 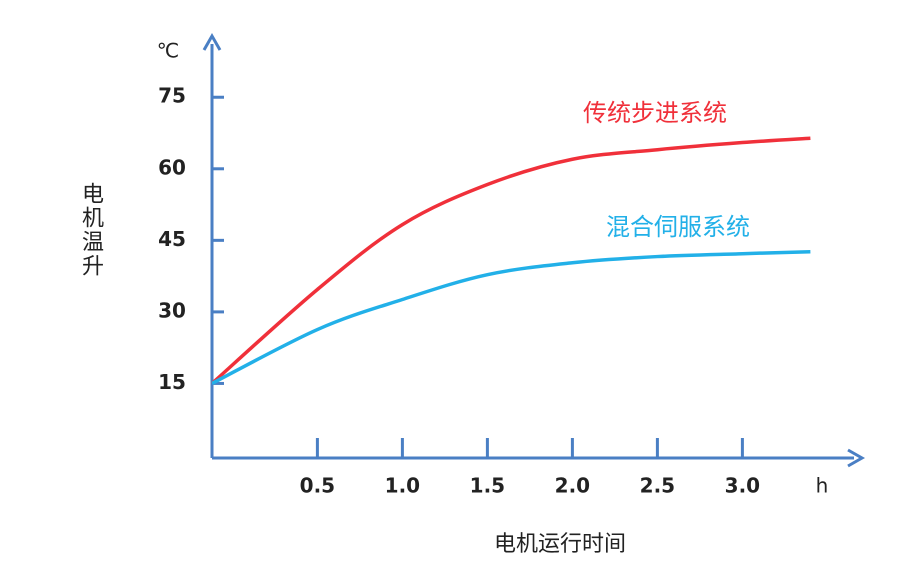 What do you see at coordinates (657, 486) in the screenshot?
I see `x-tick-label: 2.5` at bounding box center [657, 486].